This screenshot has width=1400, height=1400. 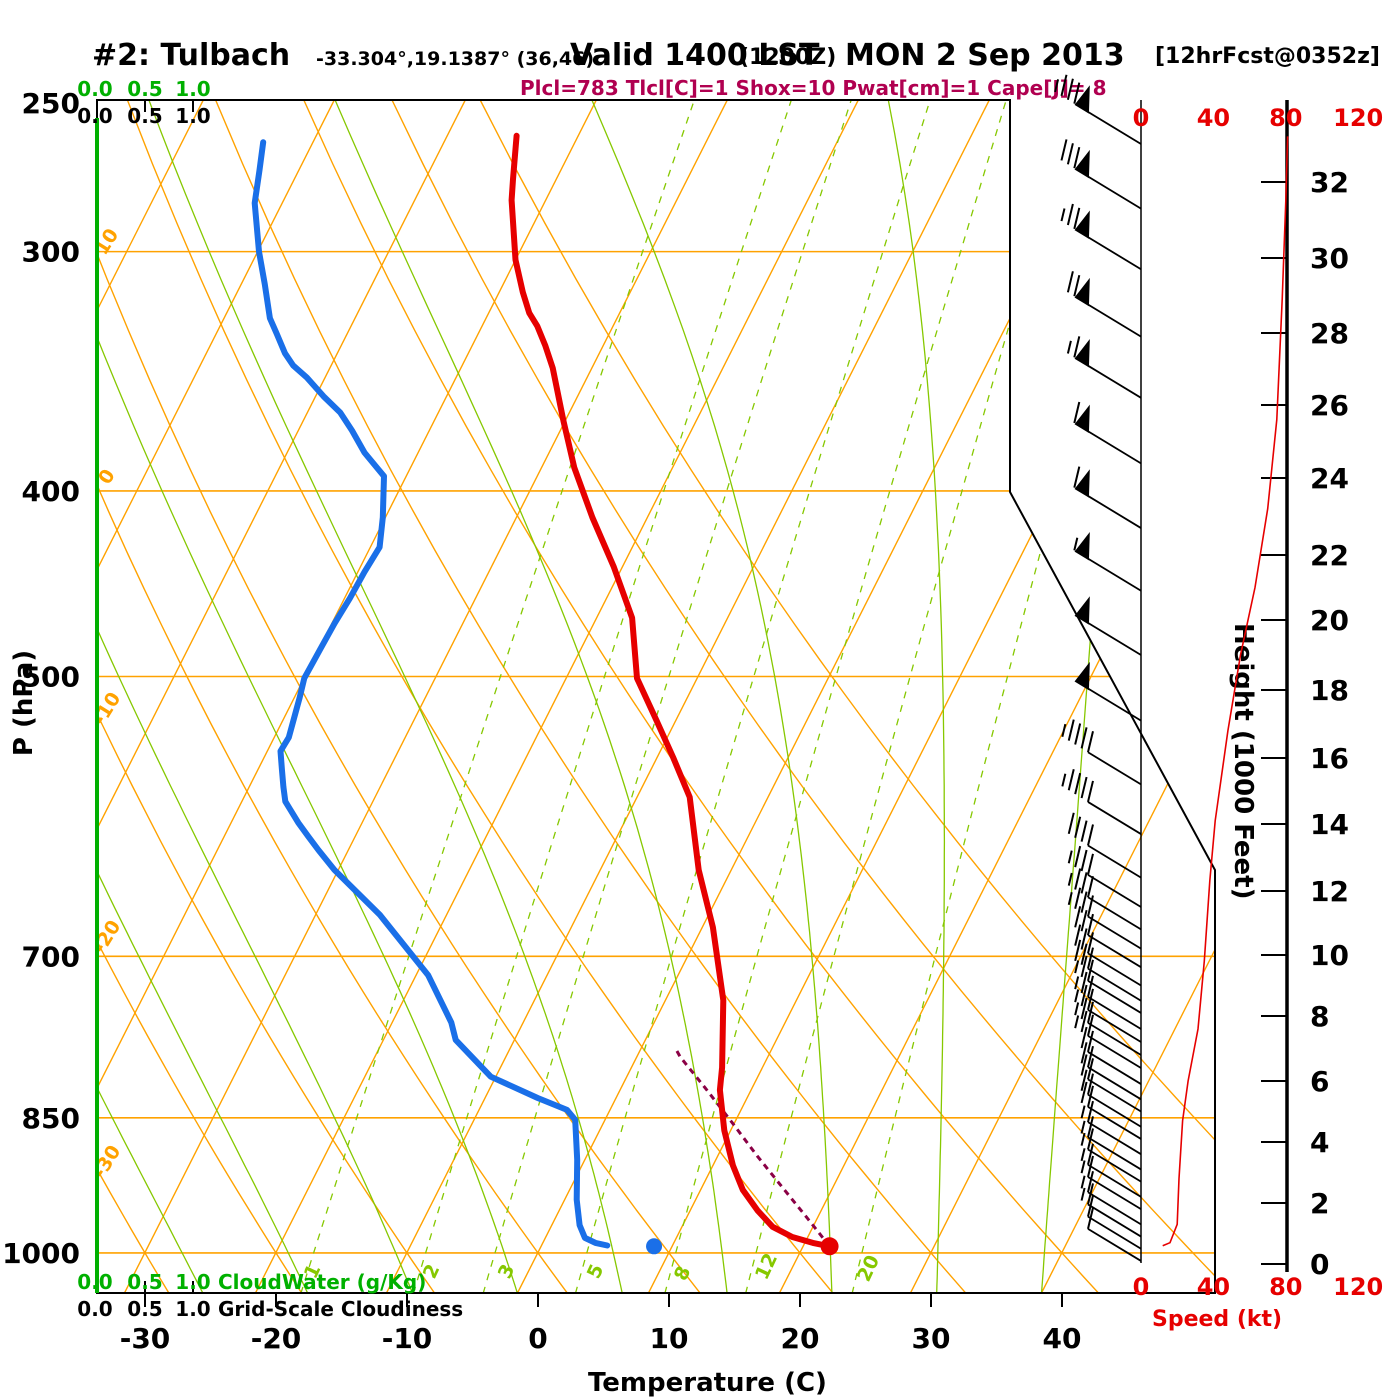 What do you see at coordinates (596, 1271) in the screenshot?
I see `mixing-ratio-label: 5` at bounding box center [596, 1271].